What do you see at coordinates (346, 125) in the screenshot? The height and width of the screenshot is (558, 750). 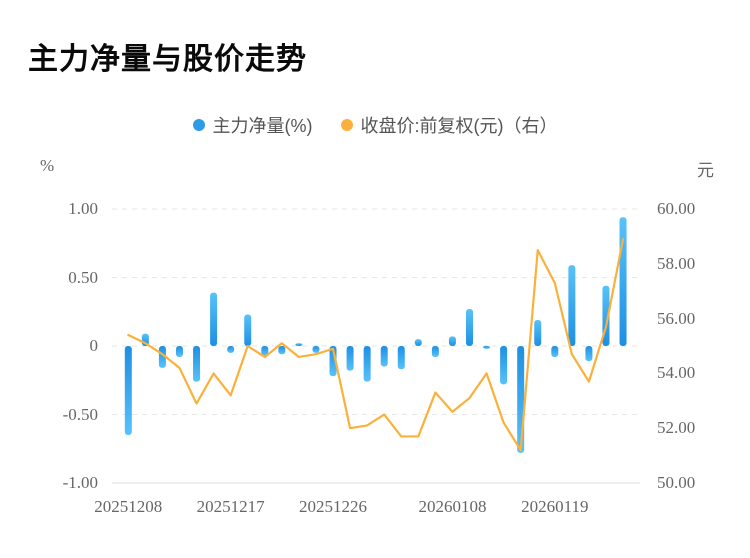 I see `legend-dot-yellow-icon` at bounding box center [346, 125].